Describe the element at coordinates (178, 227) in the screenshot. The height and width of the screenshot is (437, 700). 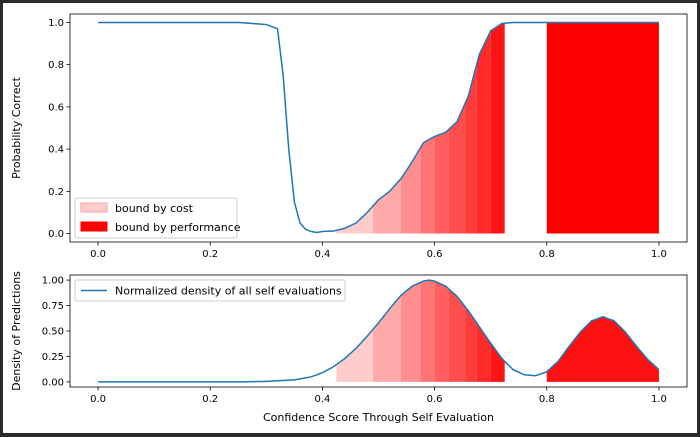
I see `legend-label-bound-by-performance: bound by performance` at that location.